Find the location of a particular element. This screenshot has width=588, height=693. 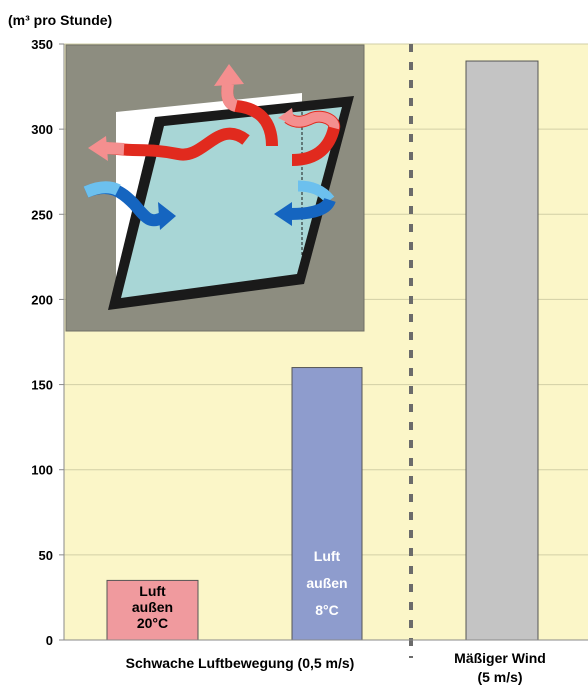

y-tick-label: 50 is located at coordinates (46, 555).